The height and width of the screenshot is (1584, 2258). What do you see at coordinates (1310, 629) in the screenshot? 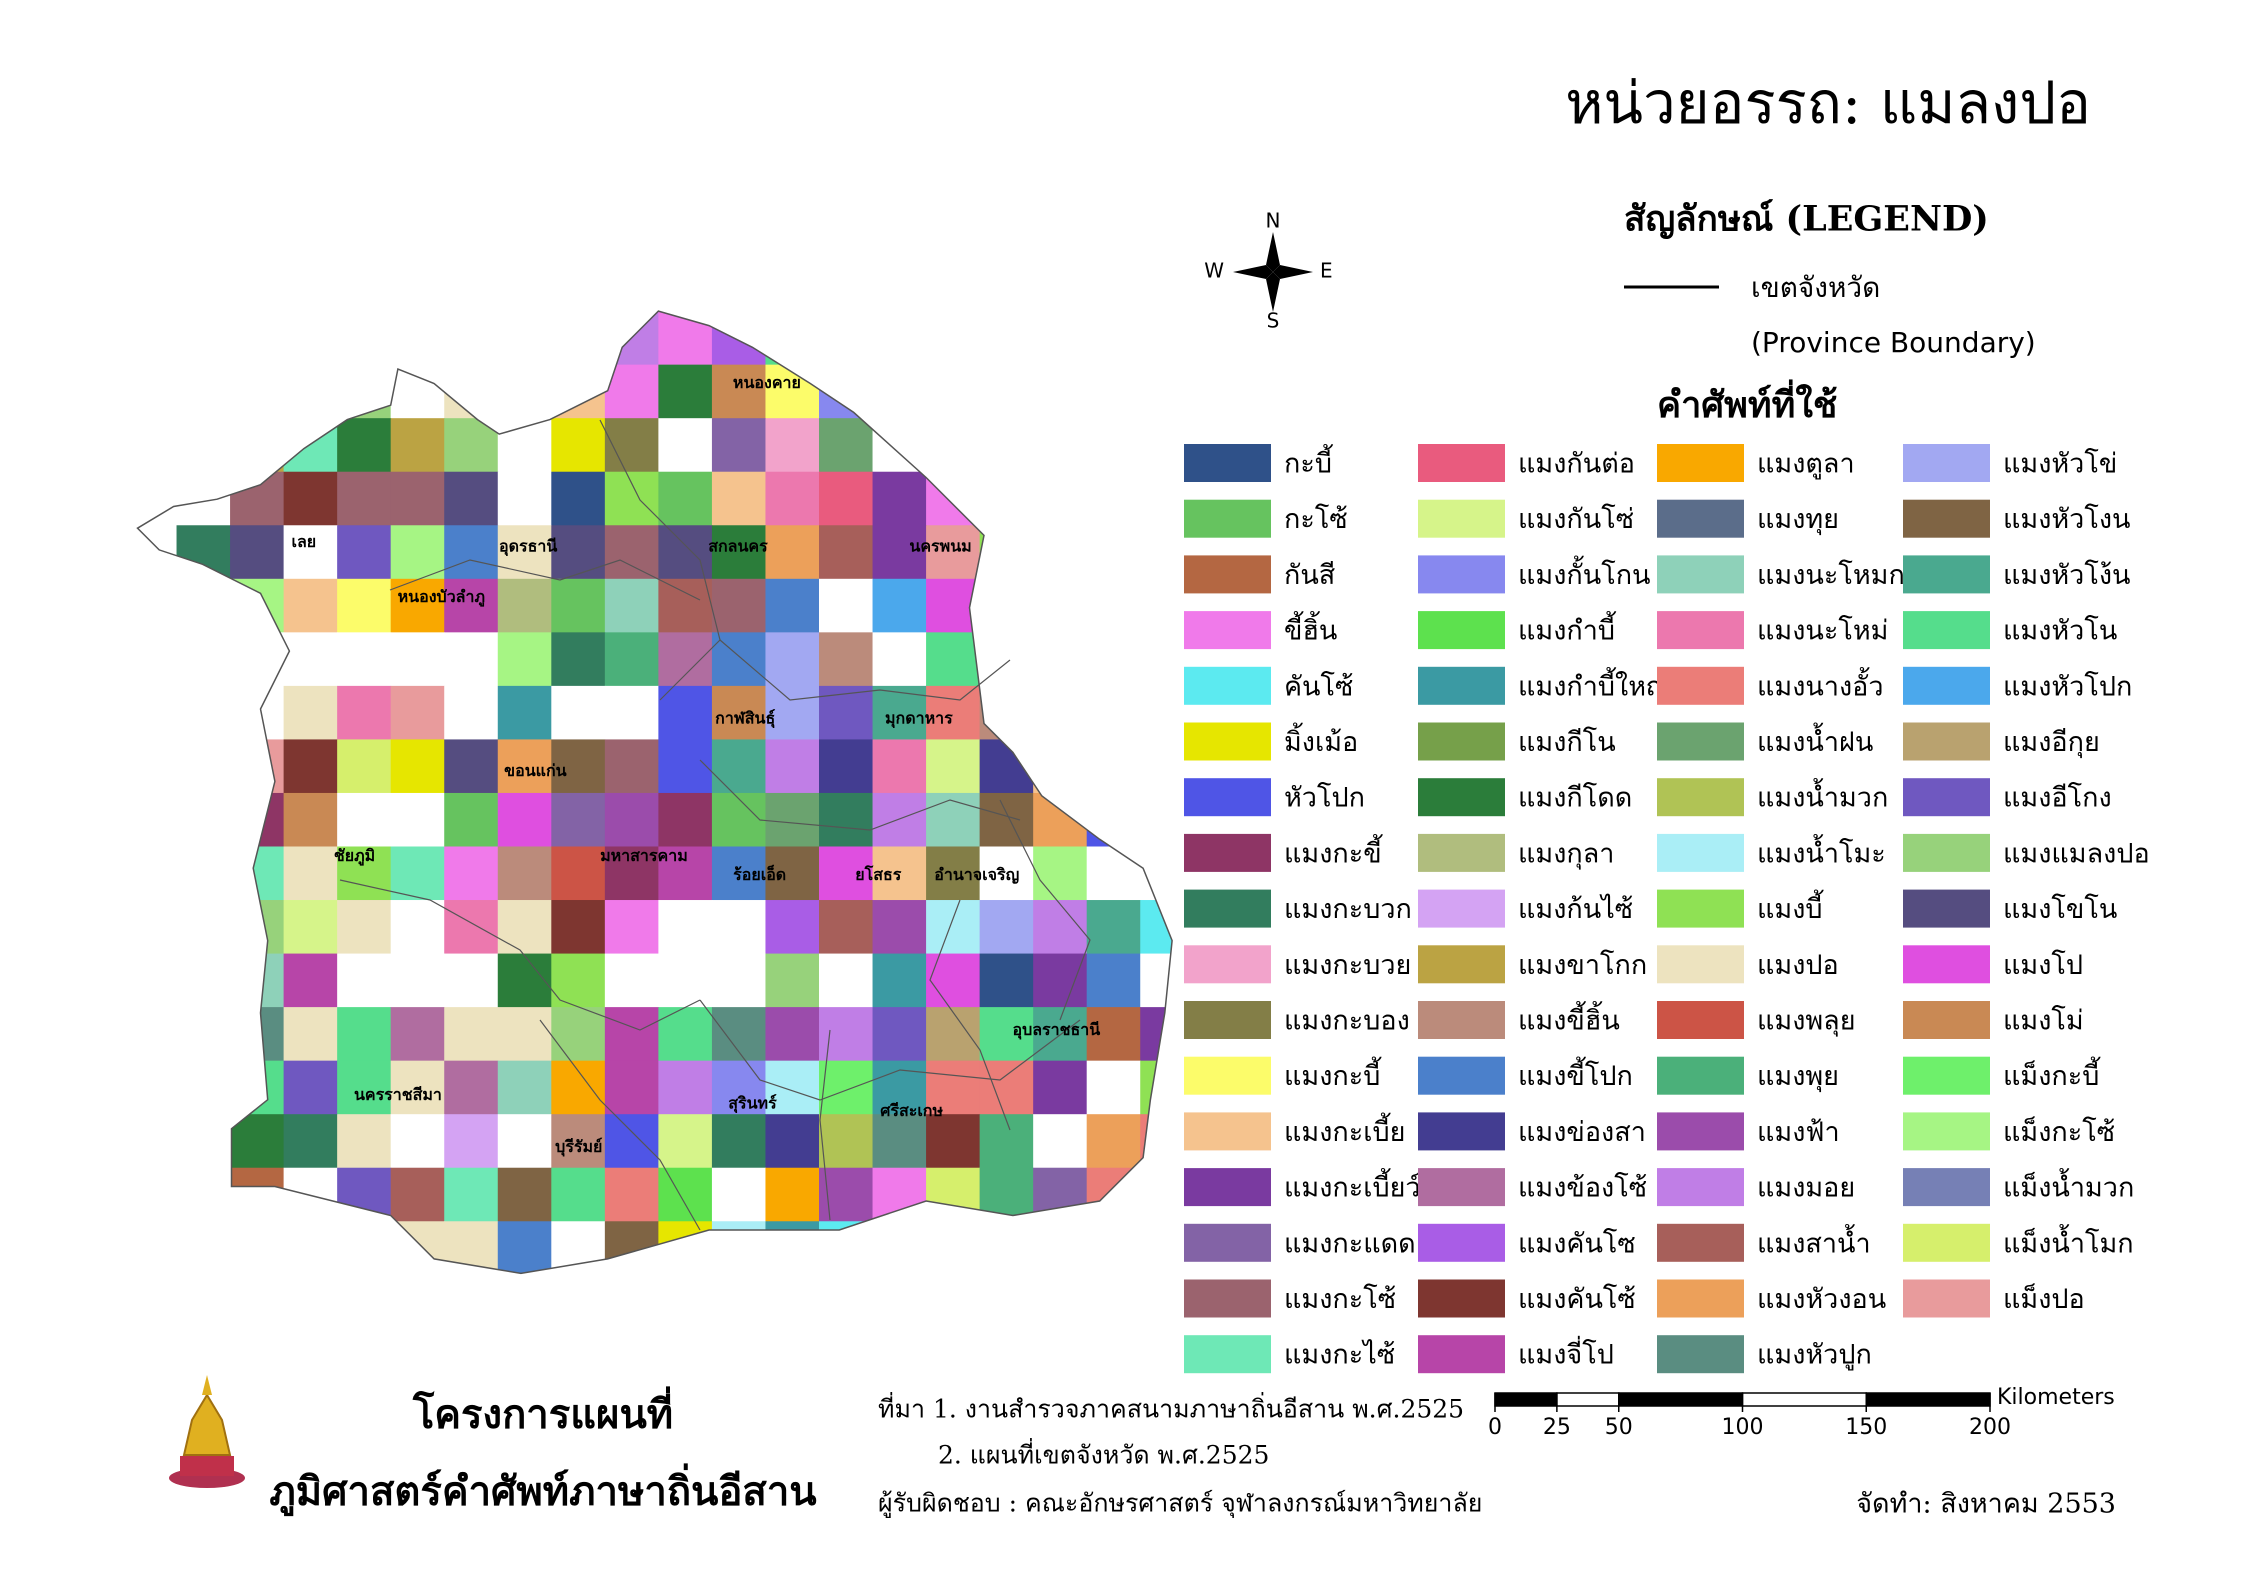
I see `legend-label: ขี้ฮิ้น` at bounding box center [1310, 629].